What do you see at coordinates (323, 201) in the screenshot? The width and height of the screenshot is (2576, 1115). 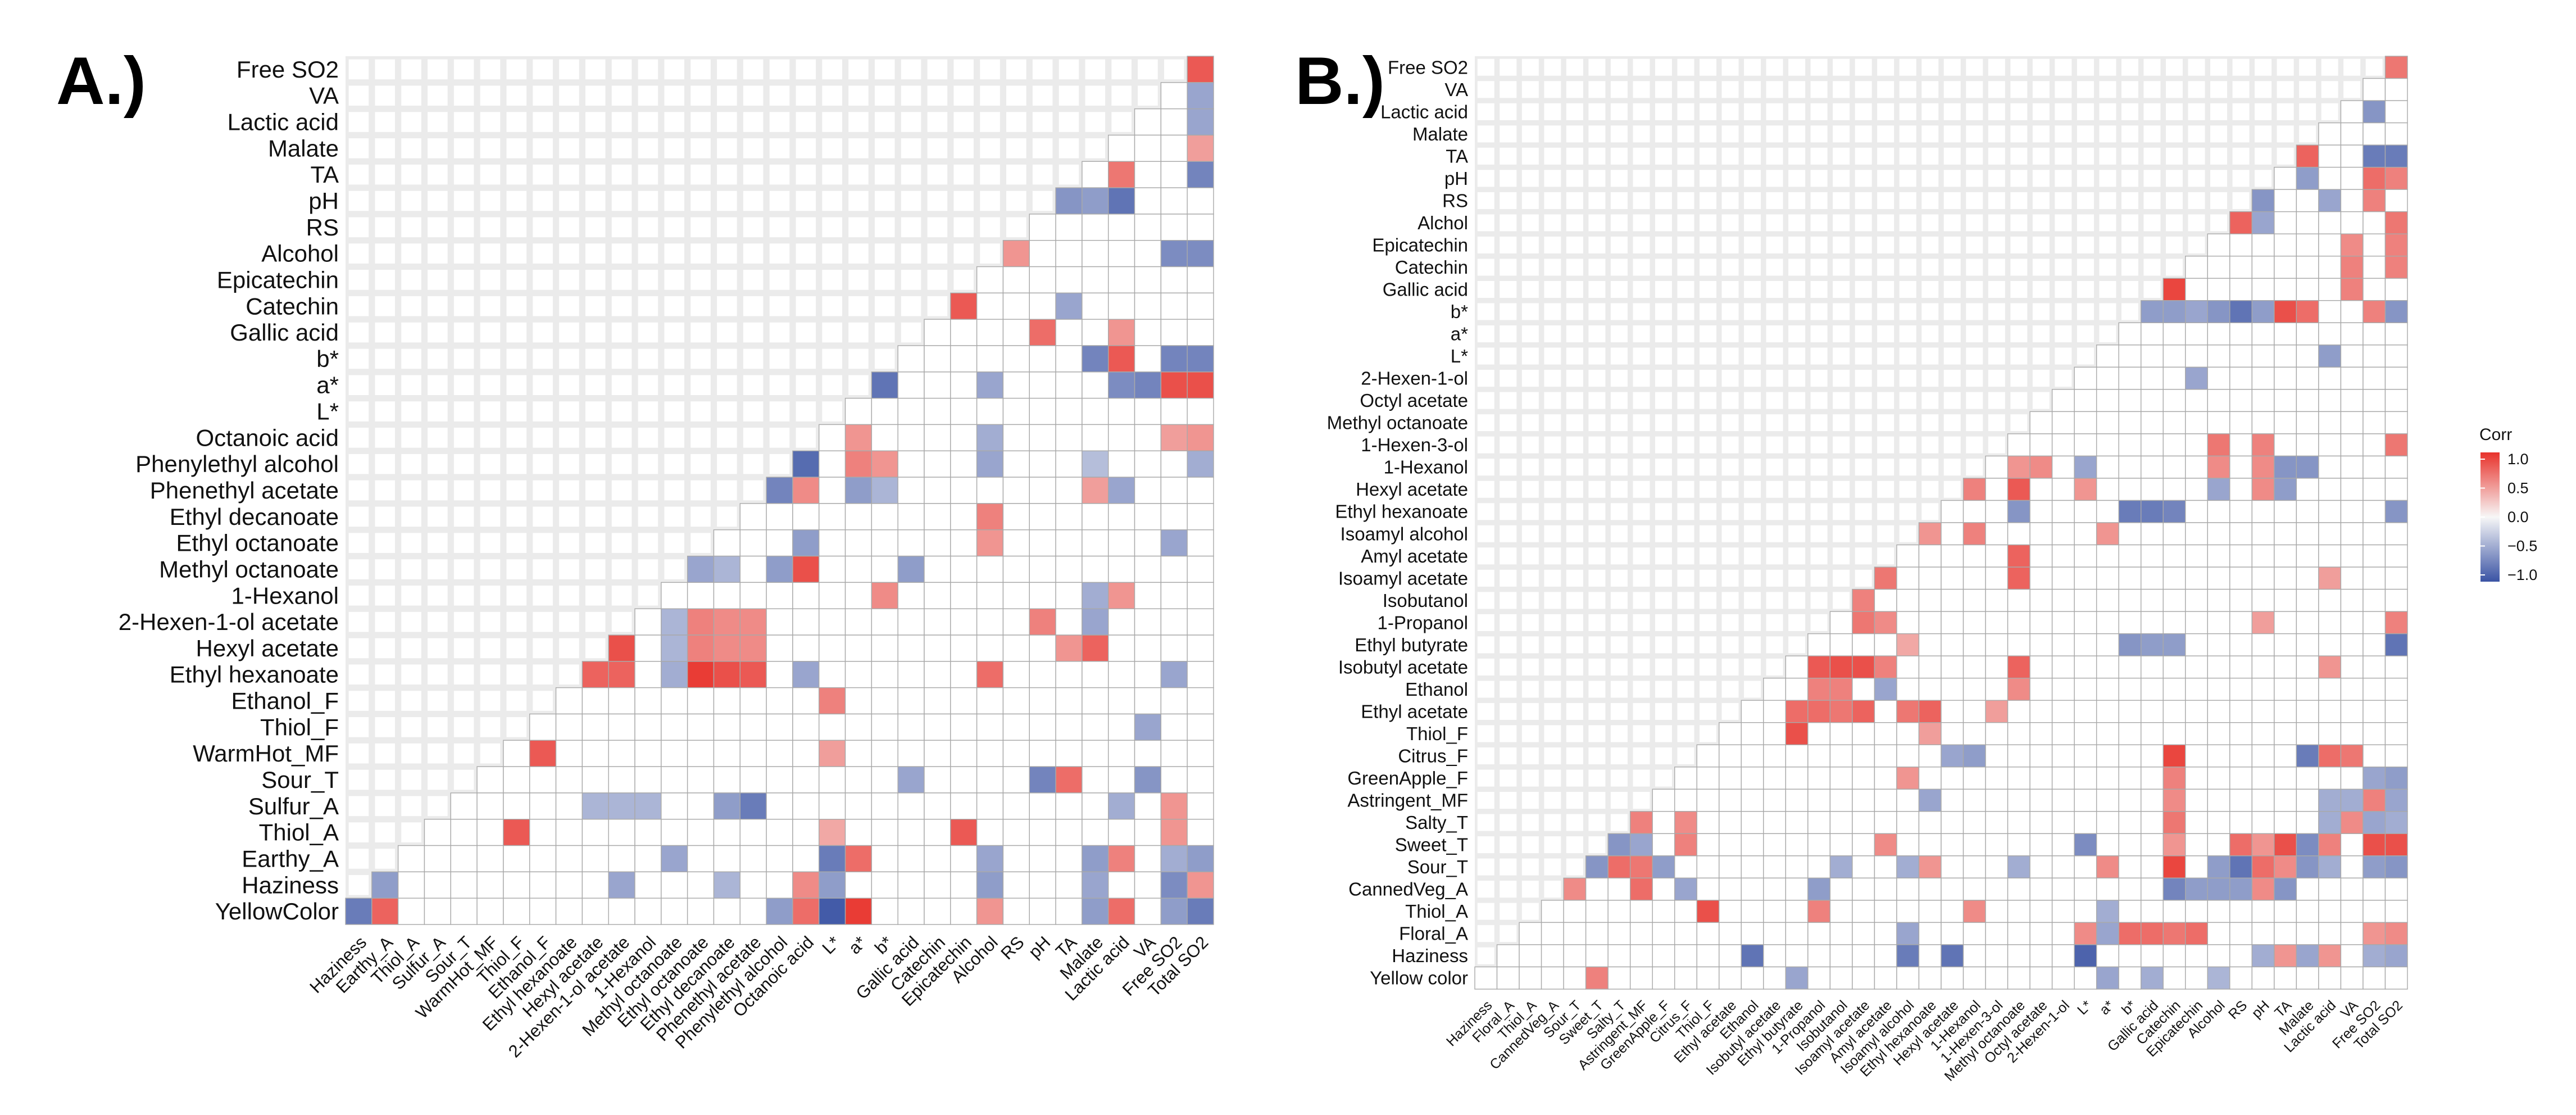 I see `row-label: pH` at bounding box center [323, 201].